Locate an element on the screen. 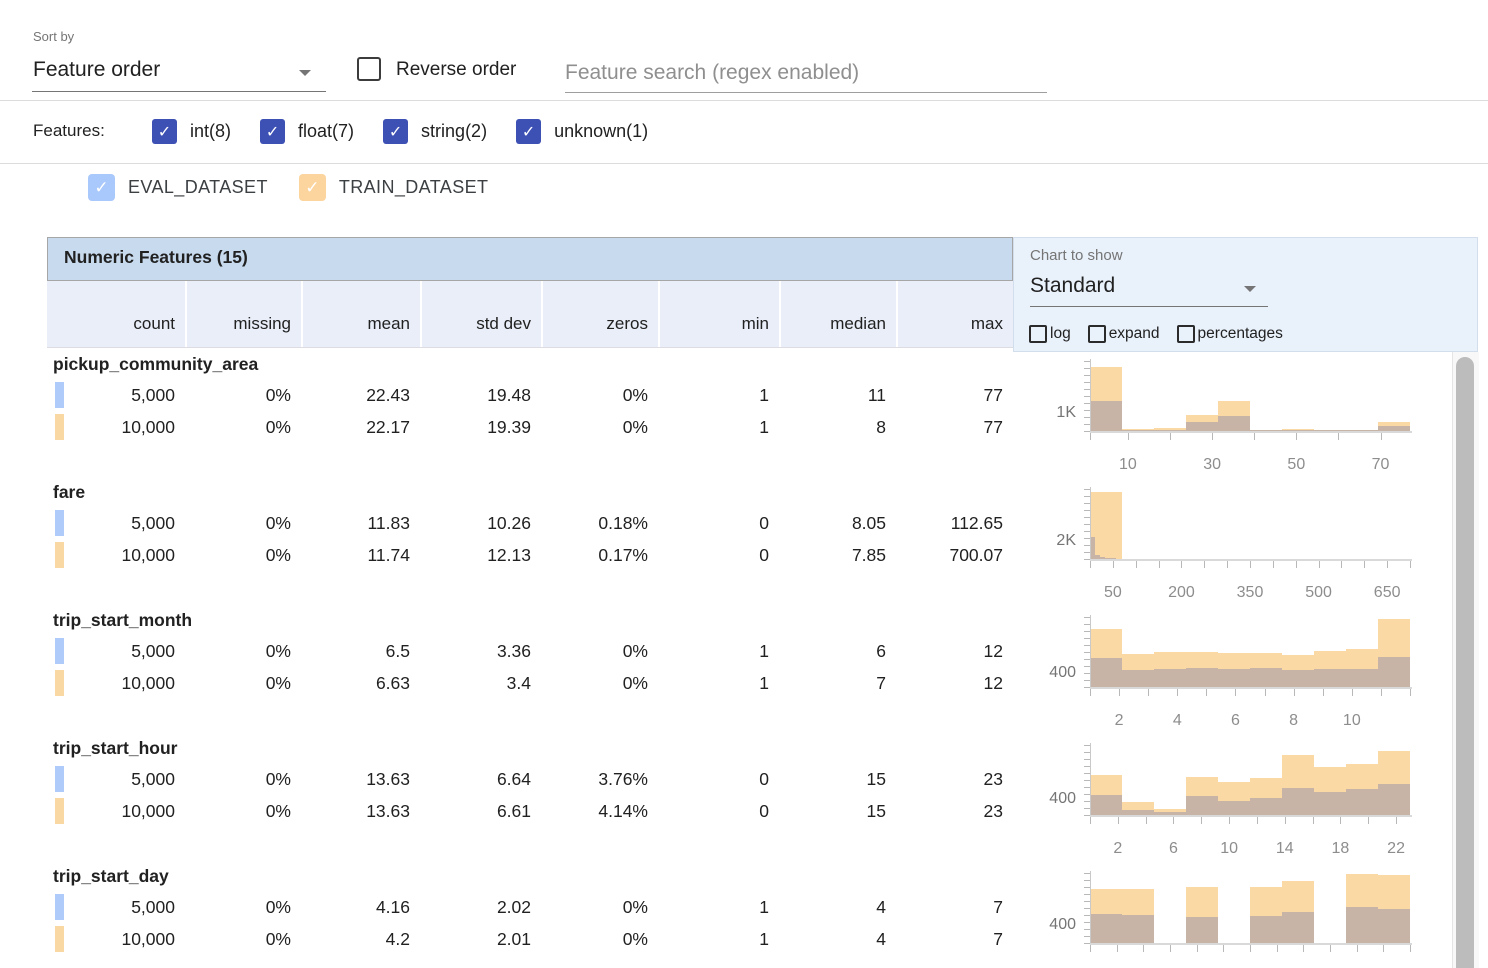 Image resolution: width=1488 pixels, height=968 pixels. x-axis-label: 70 is located at coordinates (1380, 464).